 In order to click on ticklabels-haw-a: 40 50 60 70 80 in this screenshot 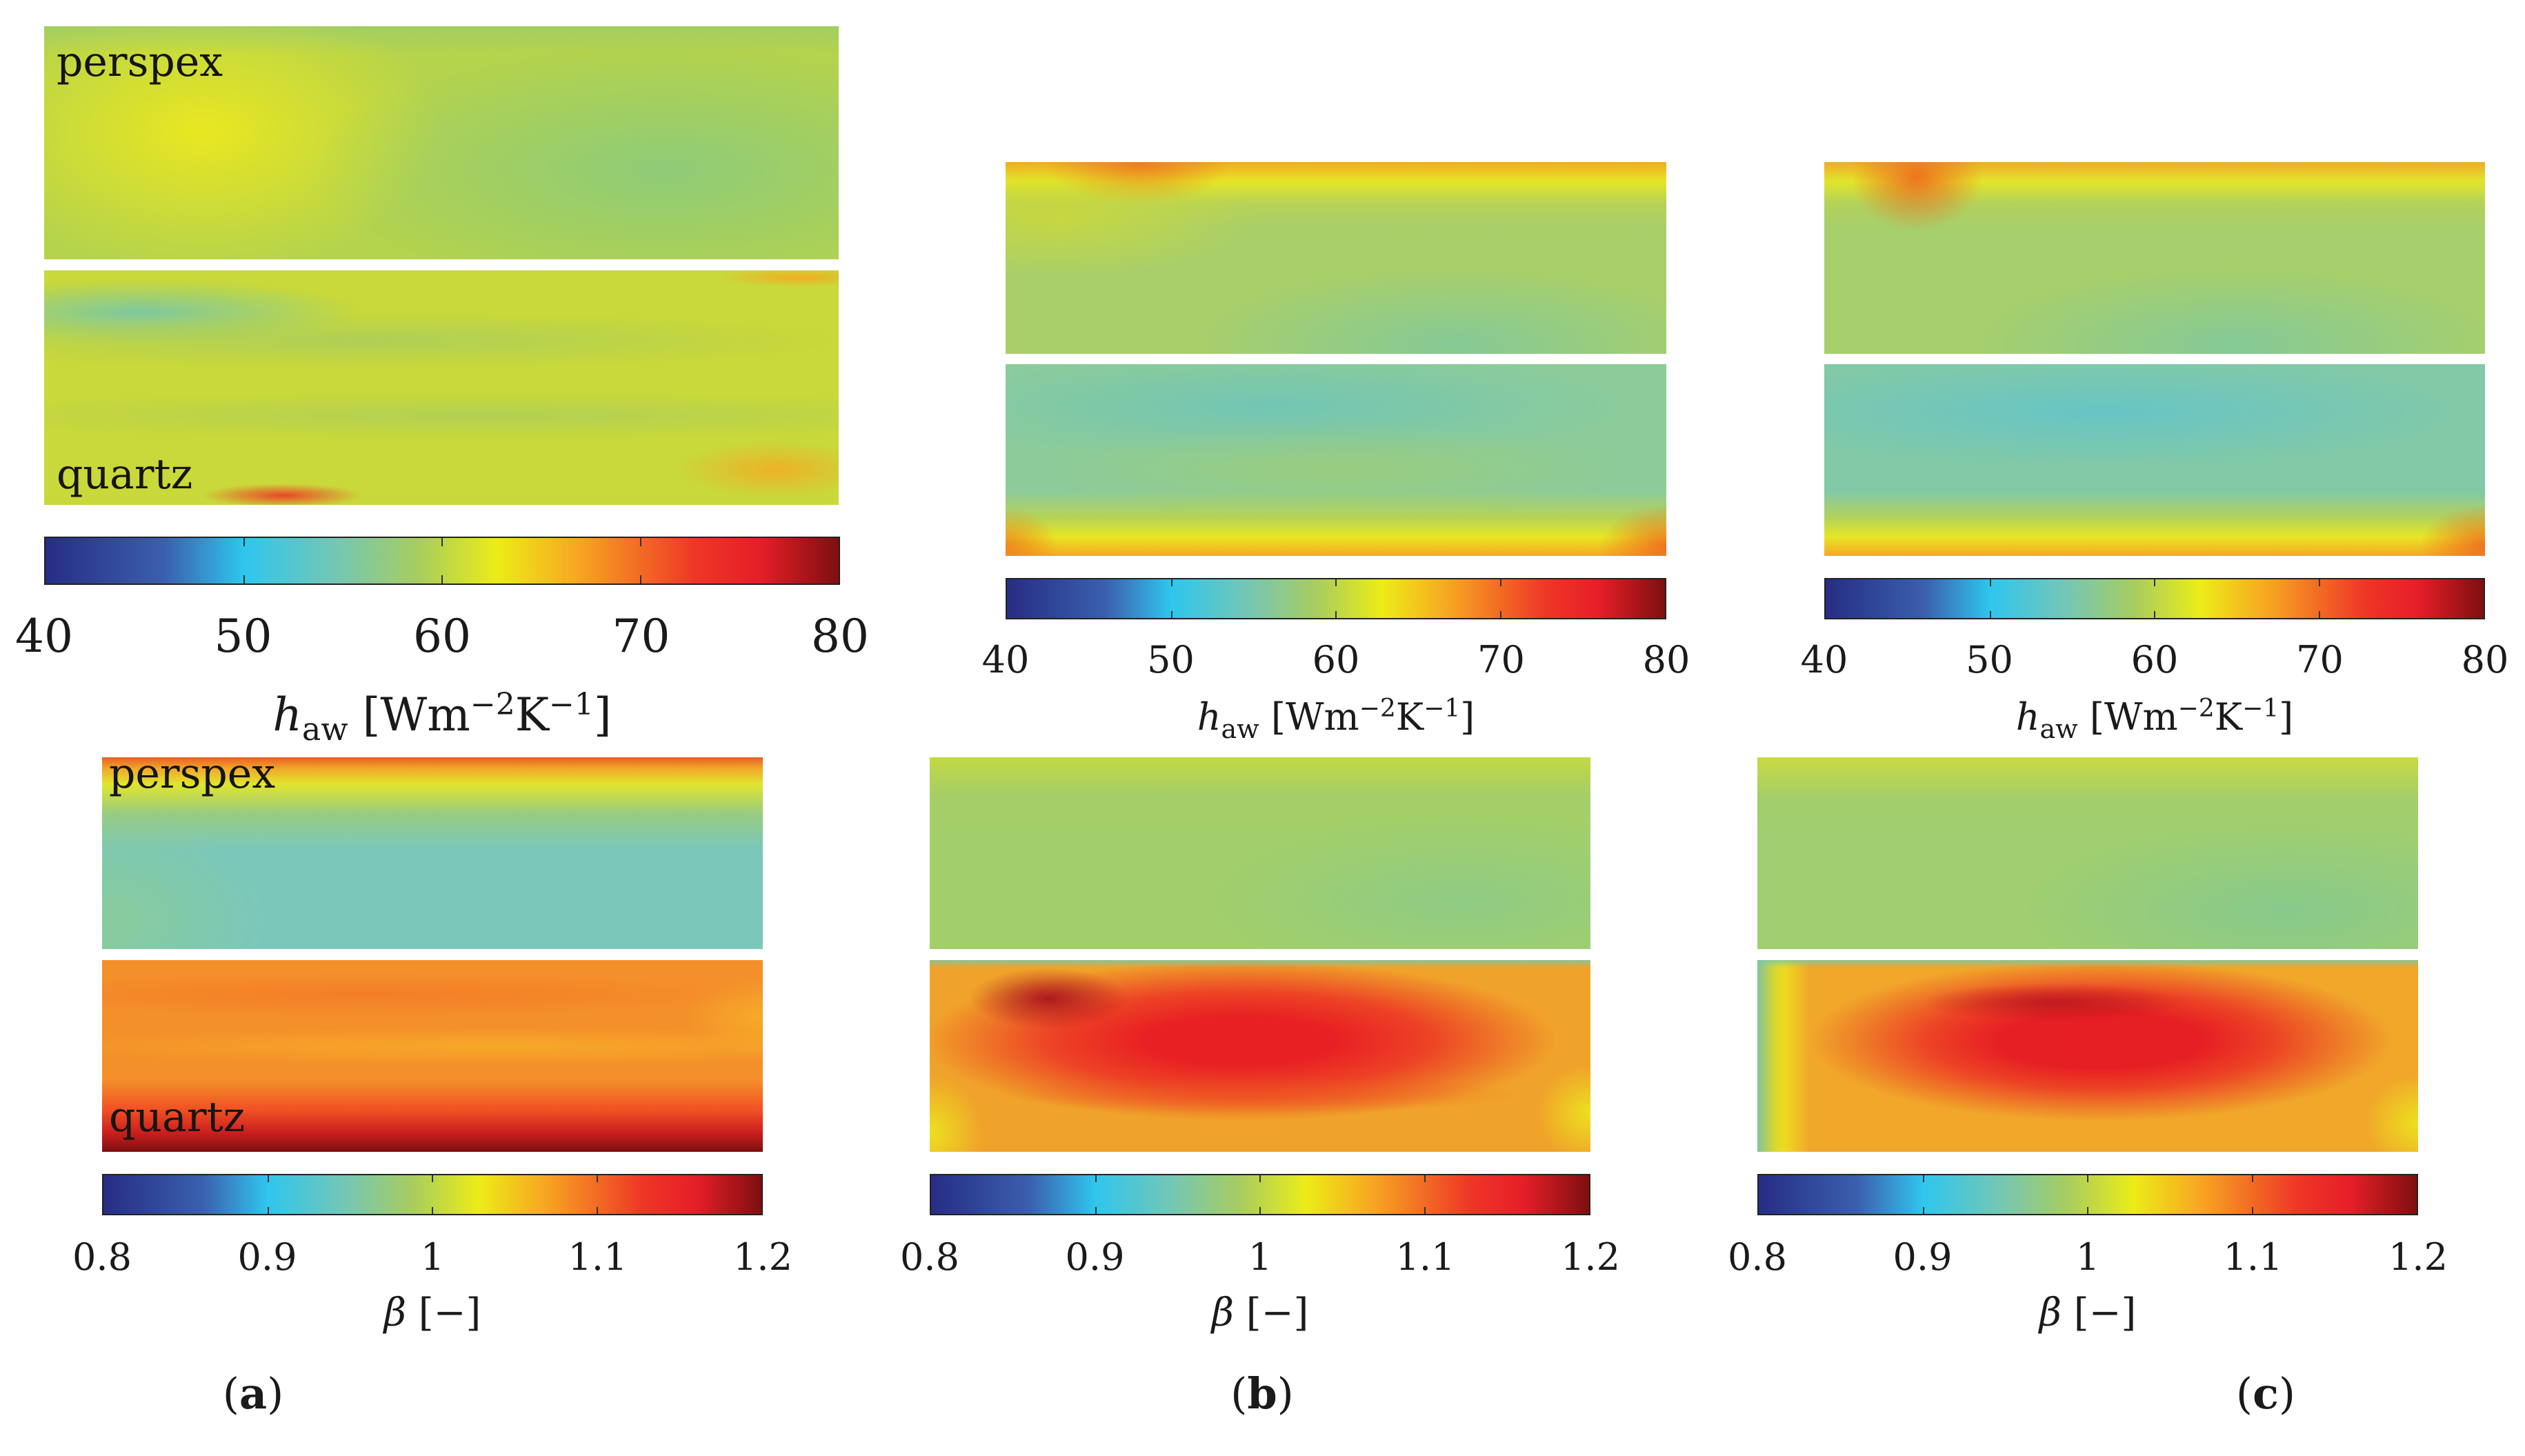, I will do `click(442, 636)`.